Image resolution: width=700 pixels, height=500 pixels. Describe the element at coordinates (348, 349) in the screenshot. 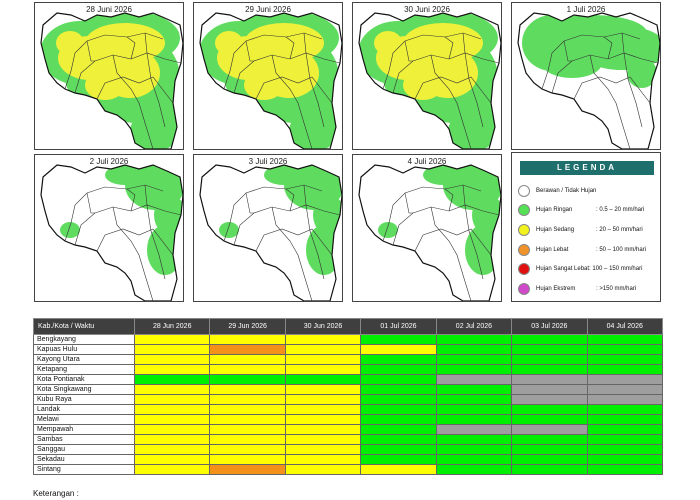

I see `table-row: Kapuas Hulu` at that location.